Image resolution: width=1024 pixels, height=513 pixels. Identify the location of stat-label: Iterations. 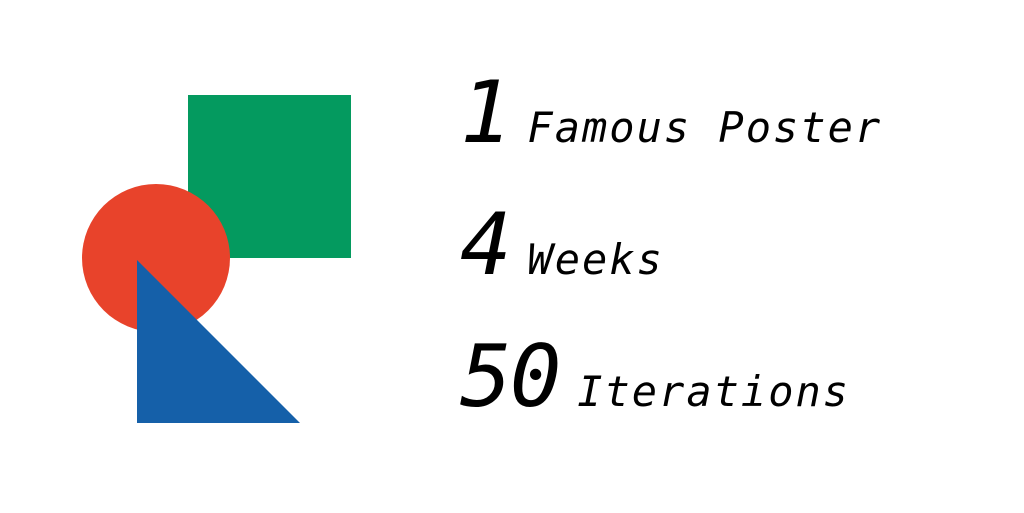
(714, 391).